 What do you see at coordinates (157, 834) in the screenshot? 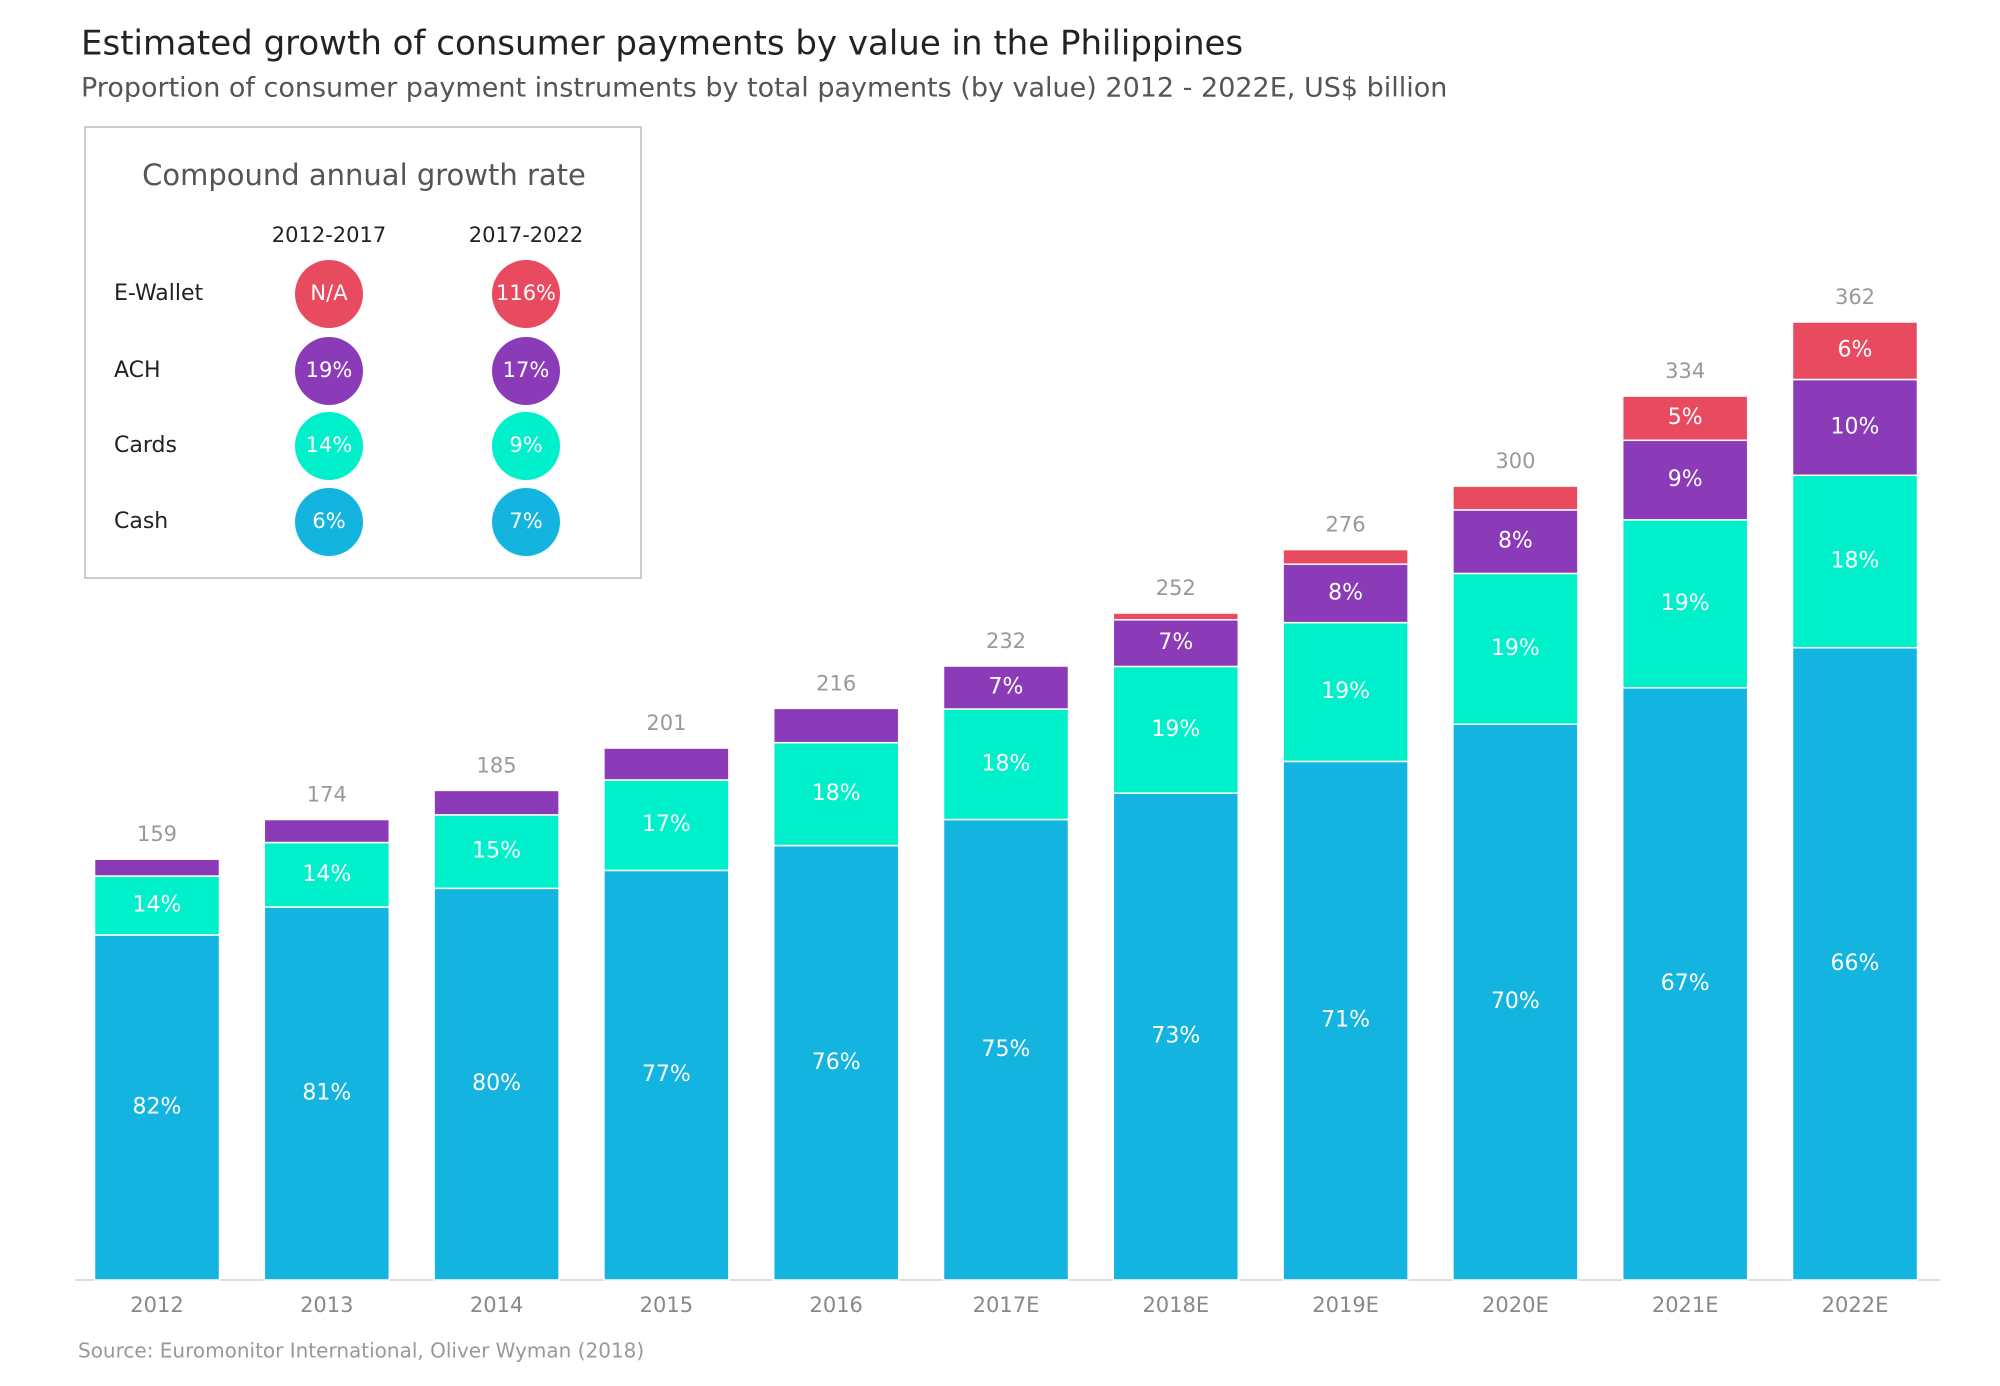
I see `total-label: 159` at bounding box center [157, 834].